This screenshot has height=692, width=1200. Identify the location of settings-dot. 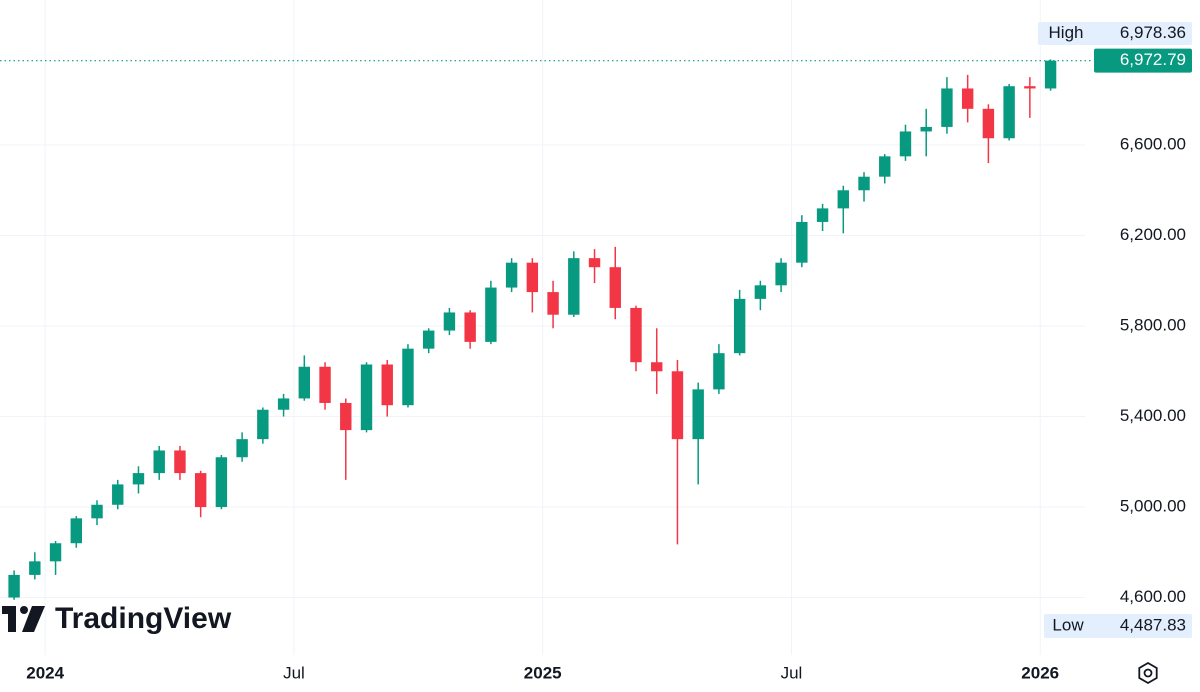
(1148, 673).